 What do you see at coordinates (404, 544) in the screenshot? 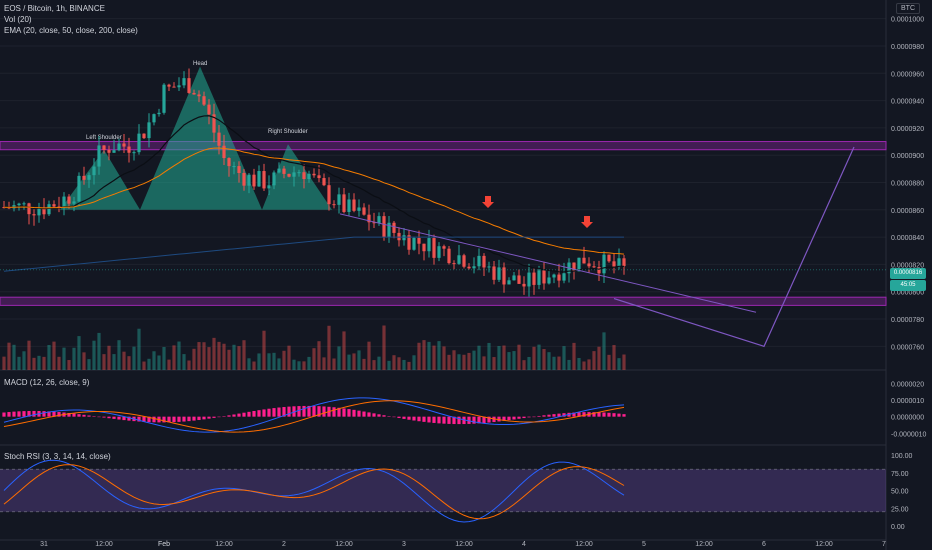
I see `time-tick-label: 3` at bounding box center [404, 544].